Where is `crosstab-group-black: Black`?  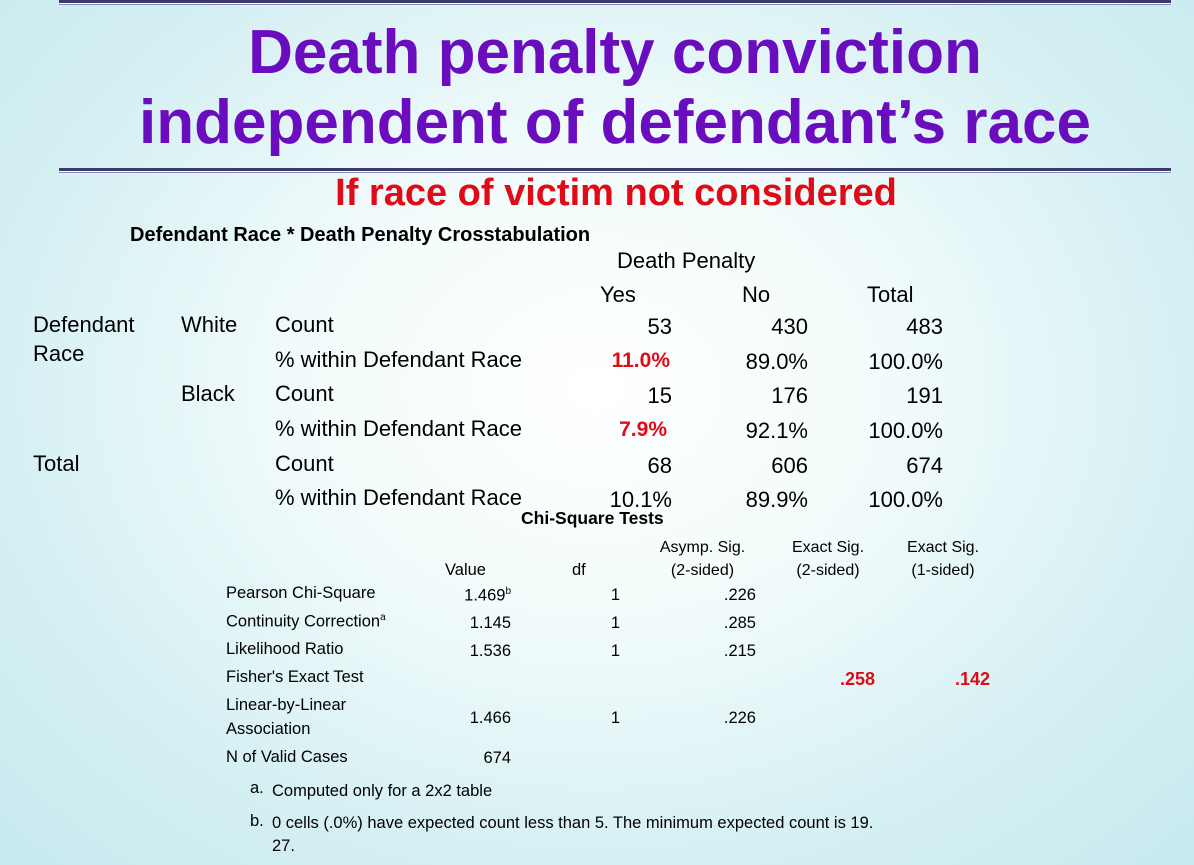
crosstab-group-black: Black is located at coordinates (208, 393).